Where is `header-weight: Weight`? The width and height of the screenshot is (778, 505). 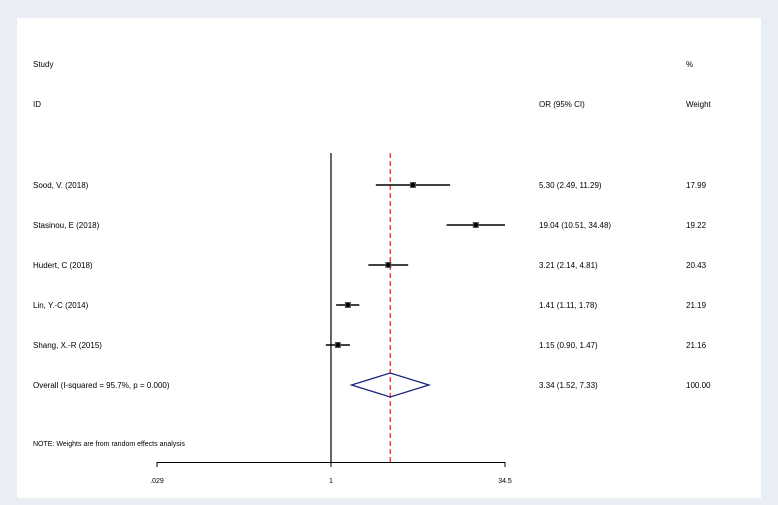 header-weight: Weight is located at coordinates (699, 104).